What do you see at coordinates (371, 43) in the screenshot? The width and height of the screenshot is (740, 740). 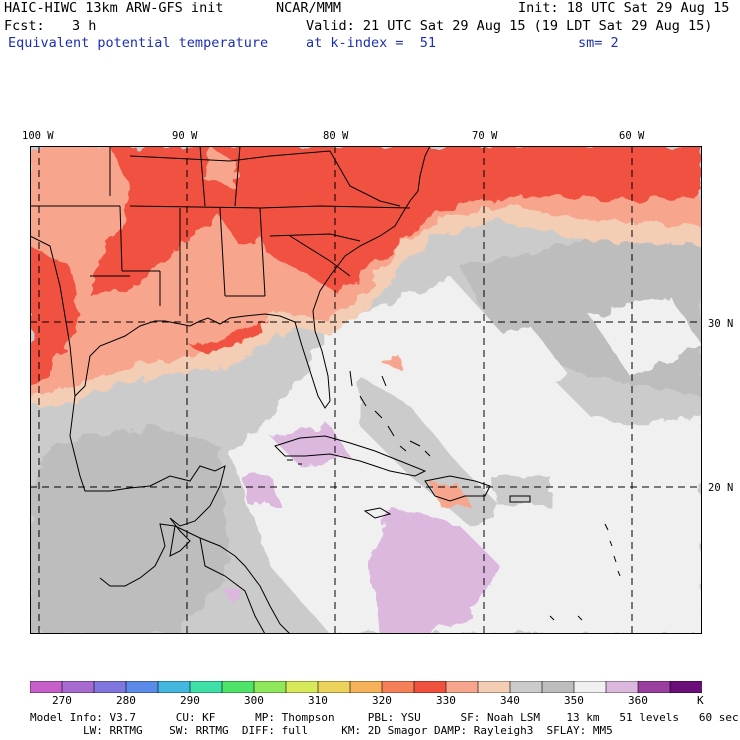 I see `level-label: at k-index = 51` at bounding box center [371, 43].